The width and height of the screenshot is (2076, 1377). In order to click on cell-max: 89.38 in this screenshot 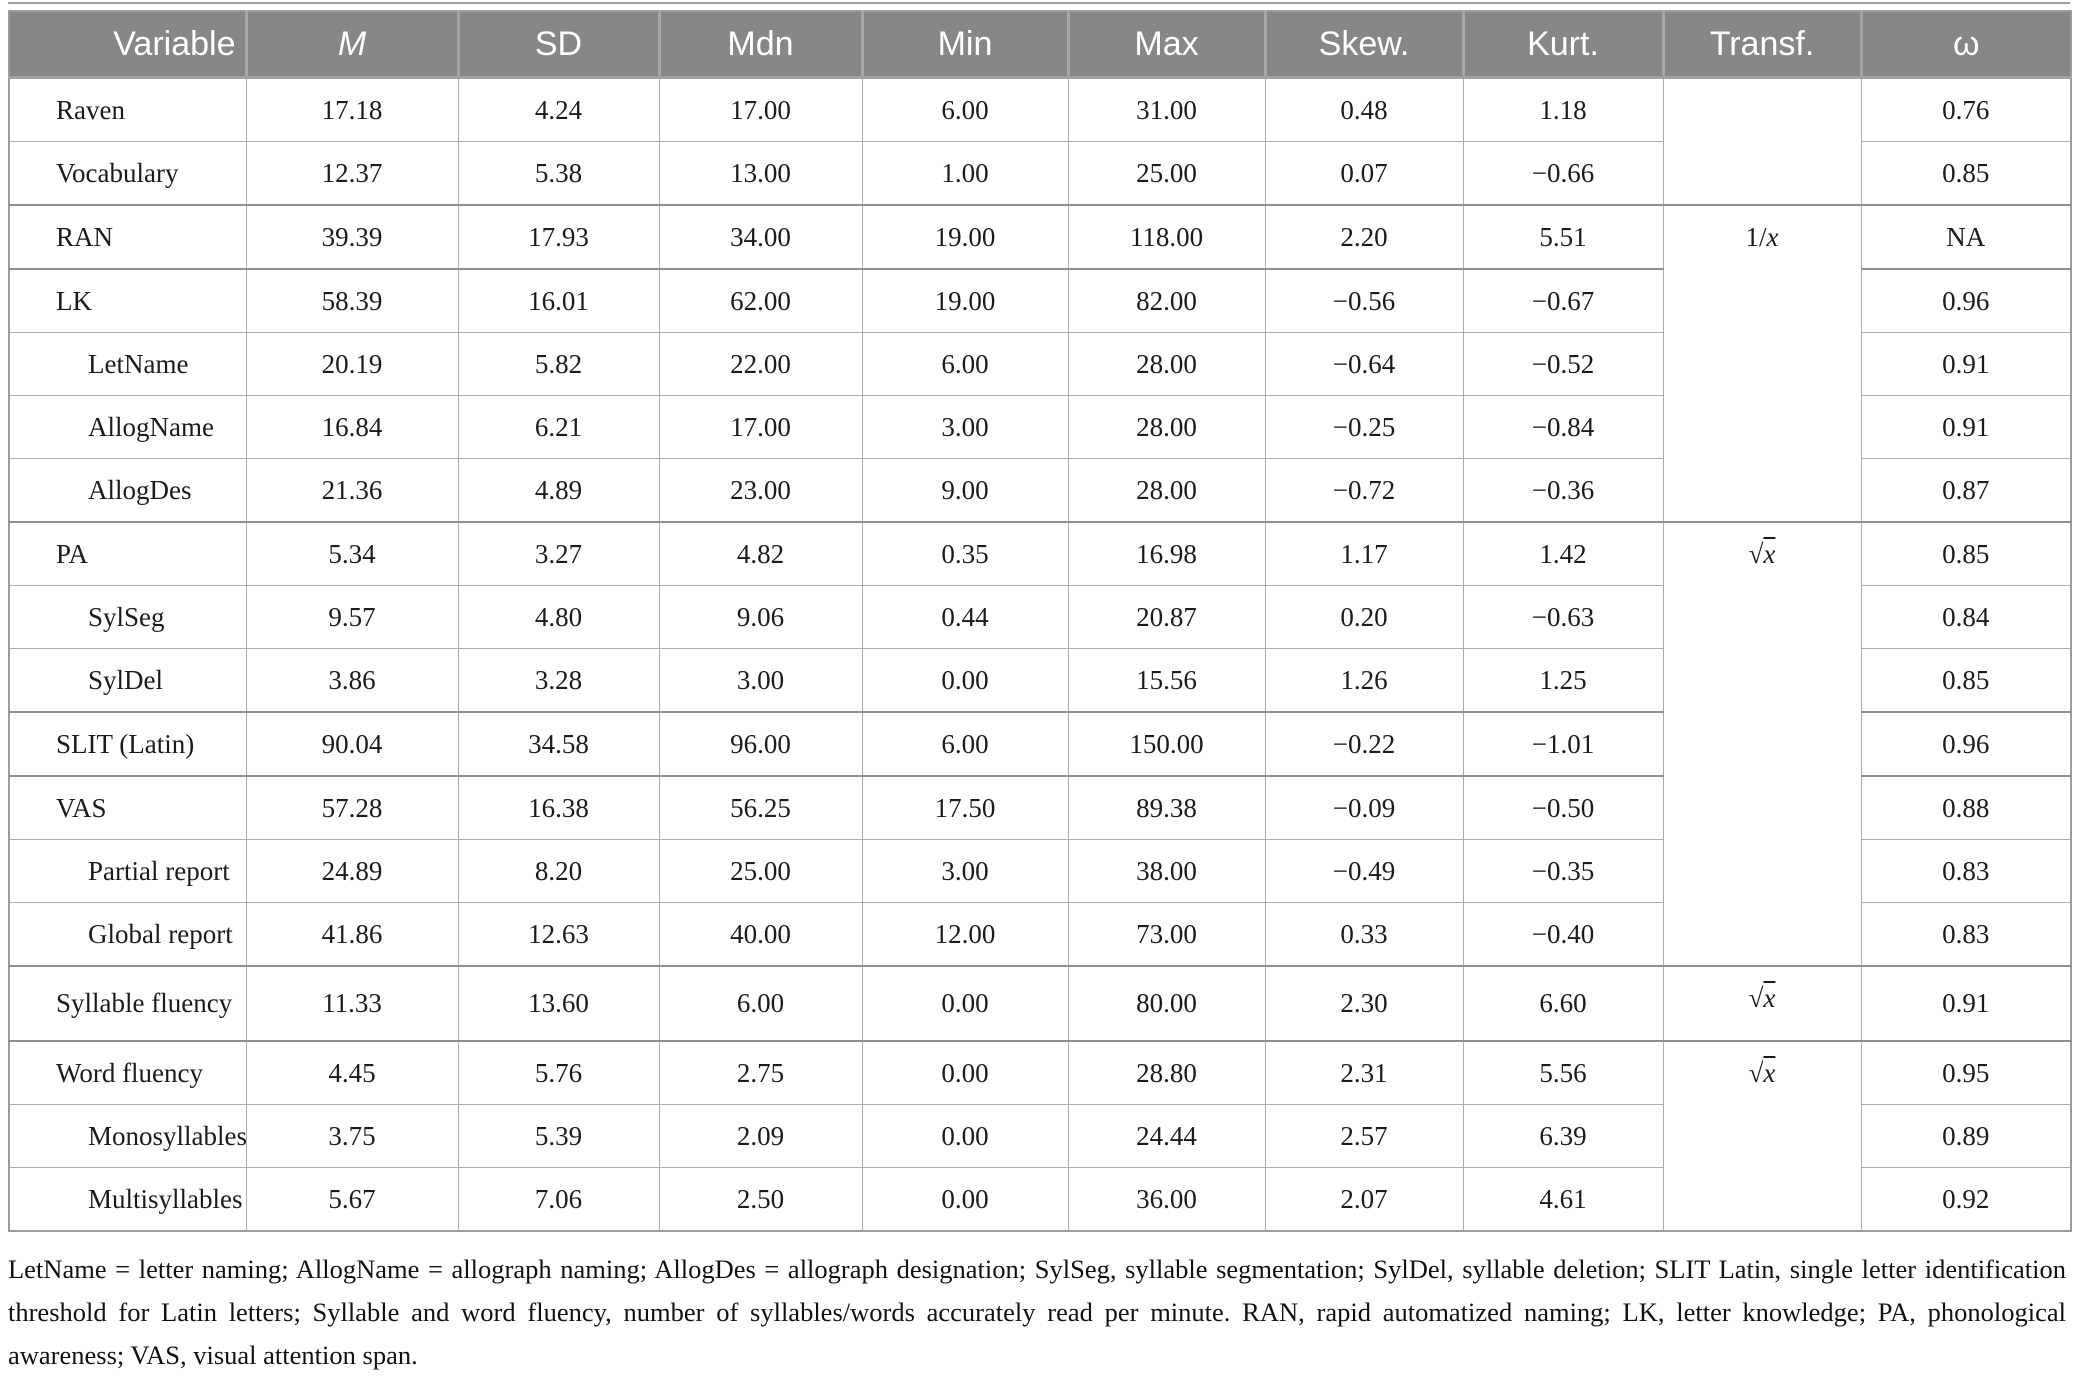, I will do `click(1166, 807)`.